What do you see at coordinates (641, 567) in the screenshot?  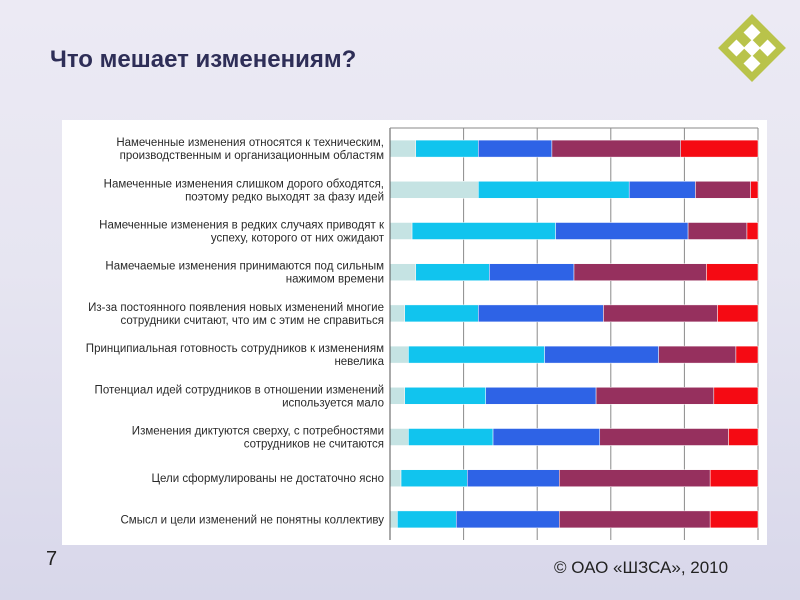 I see `copyright: © ОАО «ШЗСА», 2010` at bounding box center [641, 567].